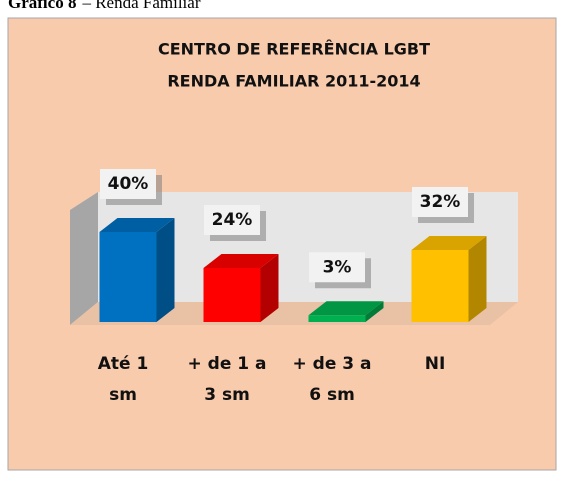 This screenshot has width=564, height=479. I want to click on x-tick-label: + de 1 a, so click(227, 364).